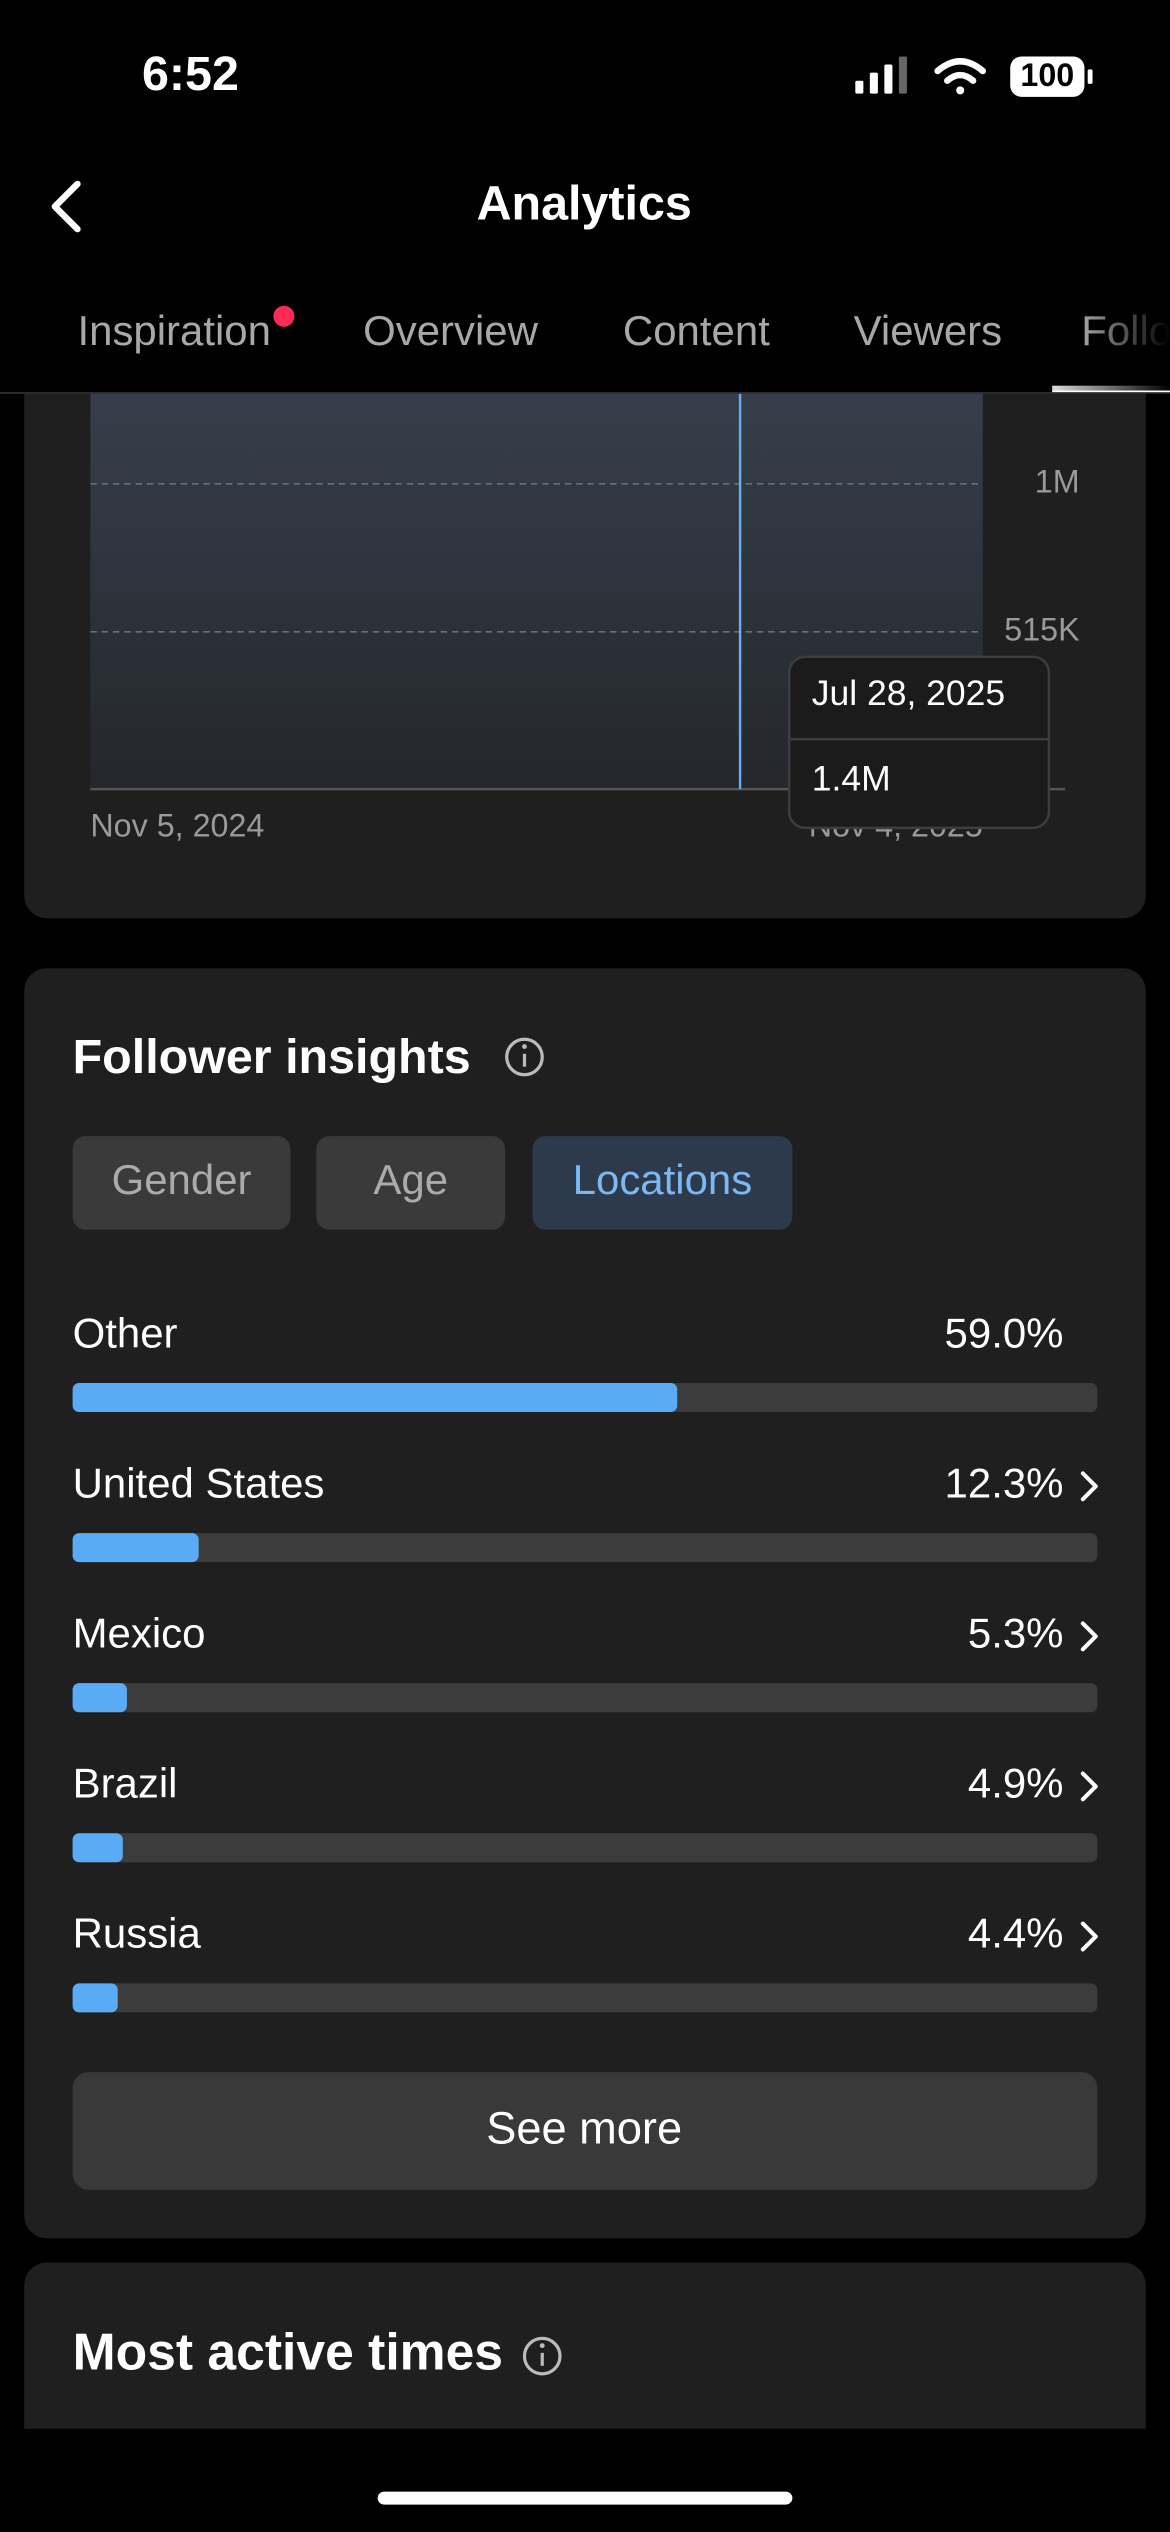  I want to click on tooltip-value: 1.4M, so click(851, 778).